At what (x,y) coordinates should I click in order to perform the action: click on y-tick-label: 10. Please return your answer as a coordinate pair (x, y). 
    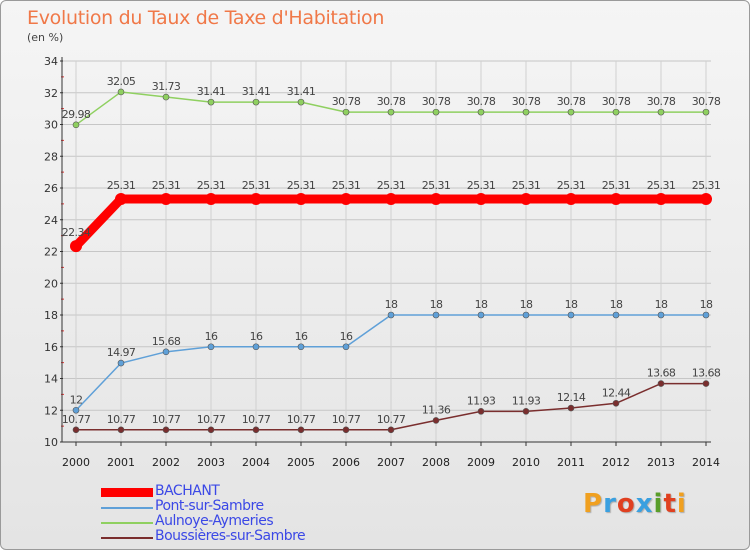
    Looking at the image, I should click on (51, 442).